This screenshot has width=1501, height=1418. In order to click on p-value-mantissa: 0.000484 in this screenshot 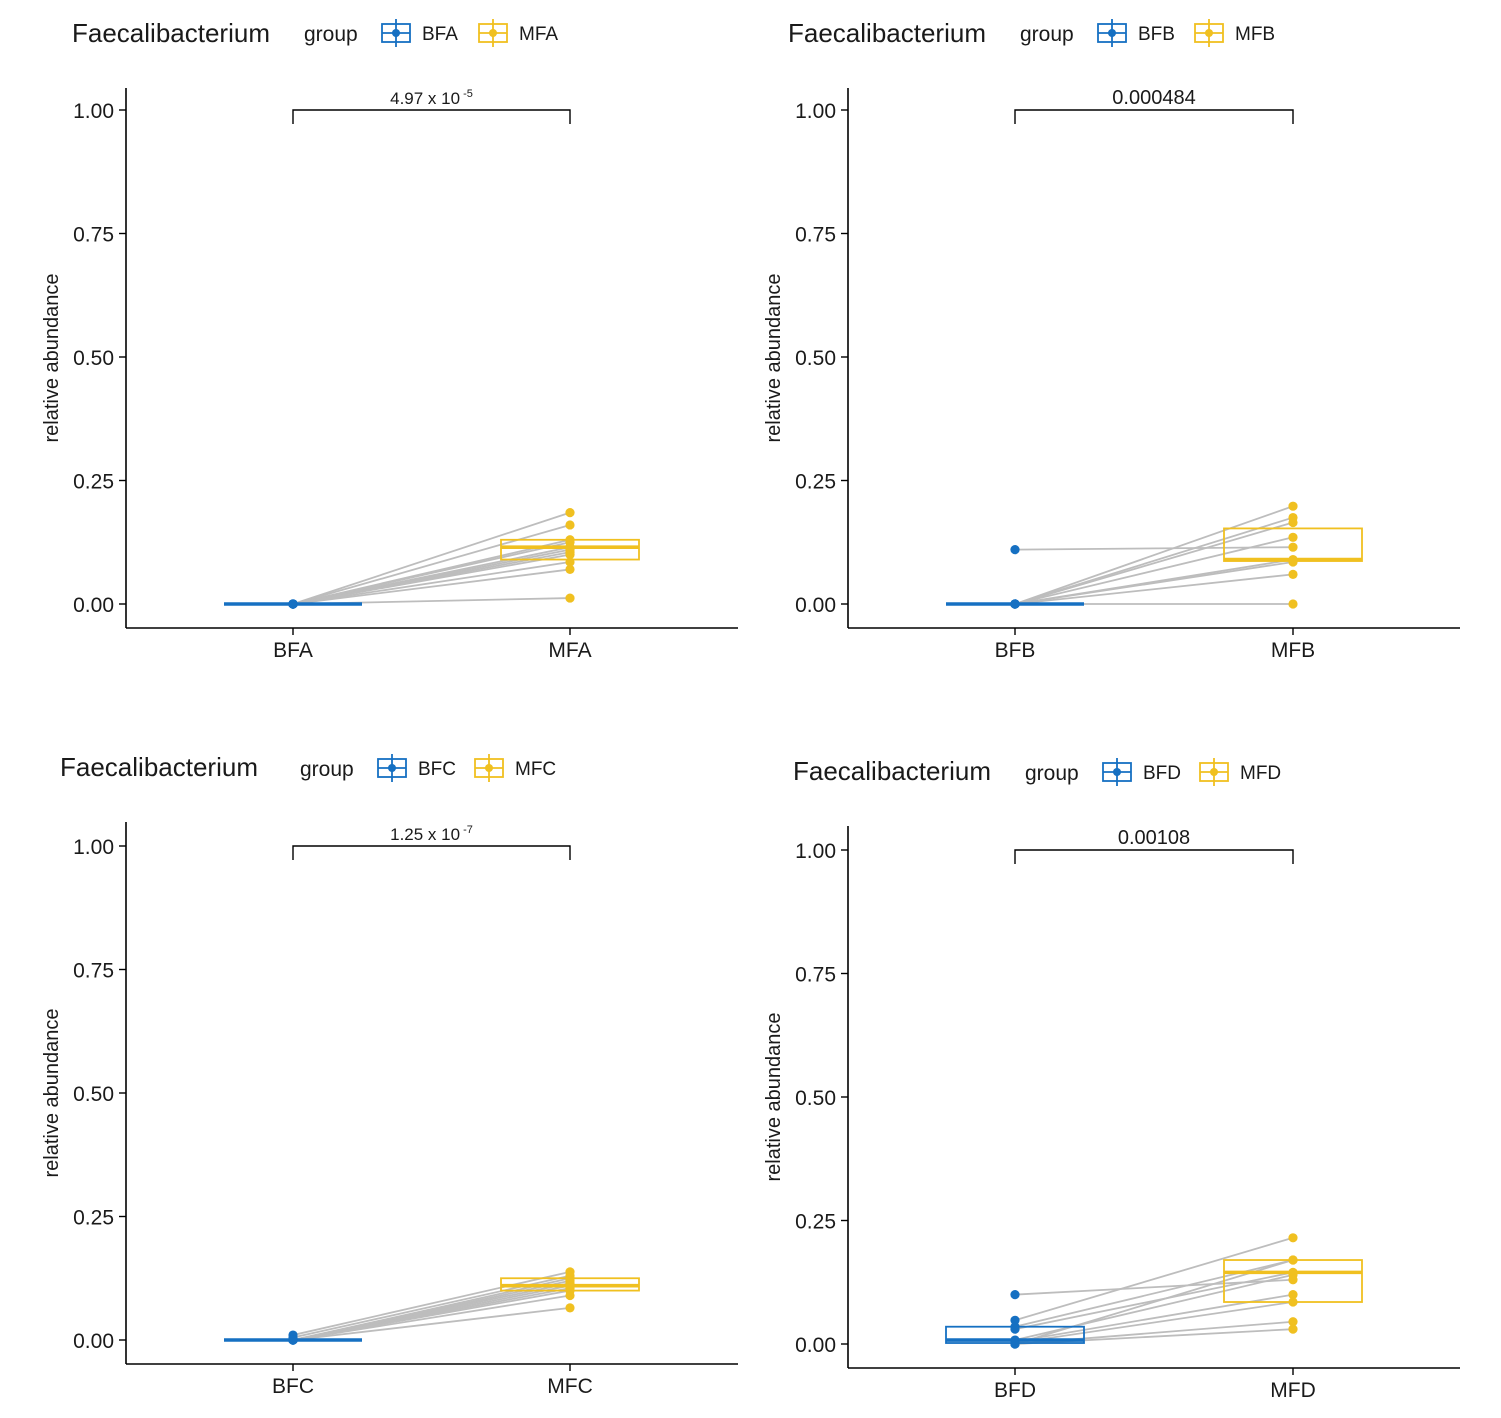, I will do `click(1153, 98)`.